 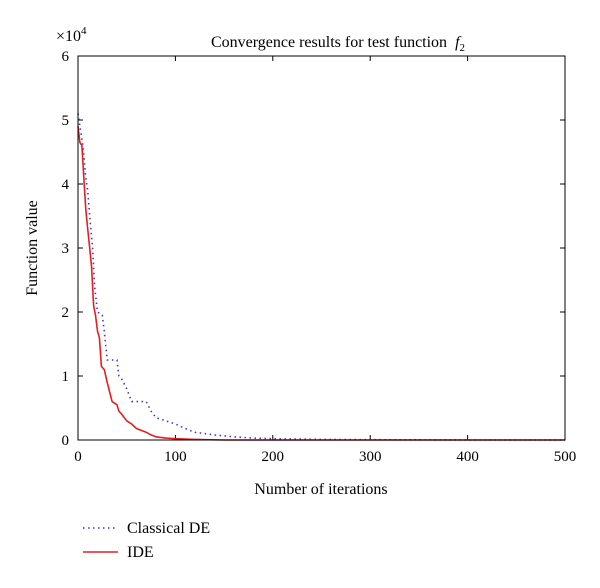 What do you see at coordinates (84, 31) in the screenshot?
I see `y-axis-multiplier-exp: 4` at bounding box center [84, 31].